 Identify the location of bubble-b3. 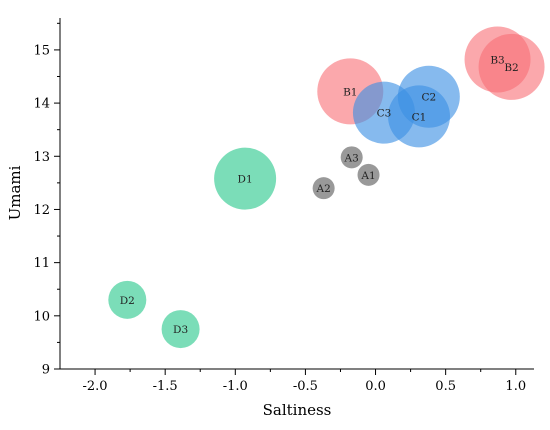
(497, 59).